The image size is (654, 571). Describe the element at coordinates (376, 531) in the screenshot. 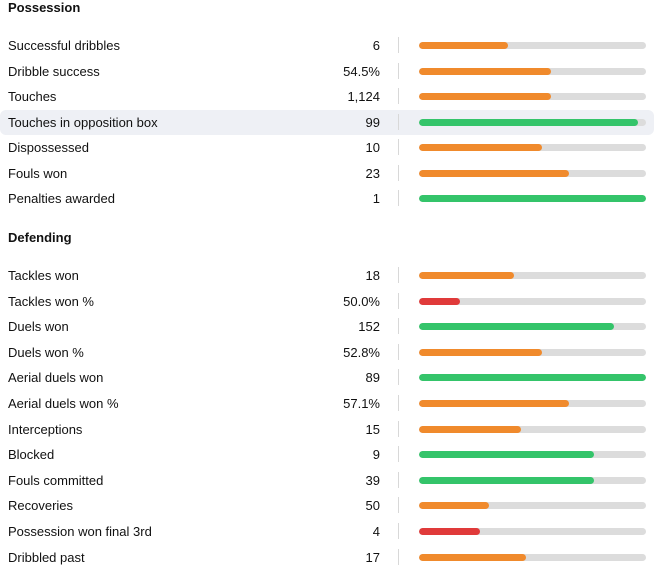

I see `stat-value: 4` at that location.